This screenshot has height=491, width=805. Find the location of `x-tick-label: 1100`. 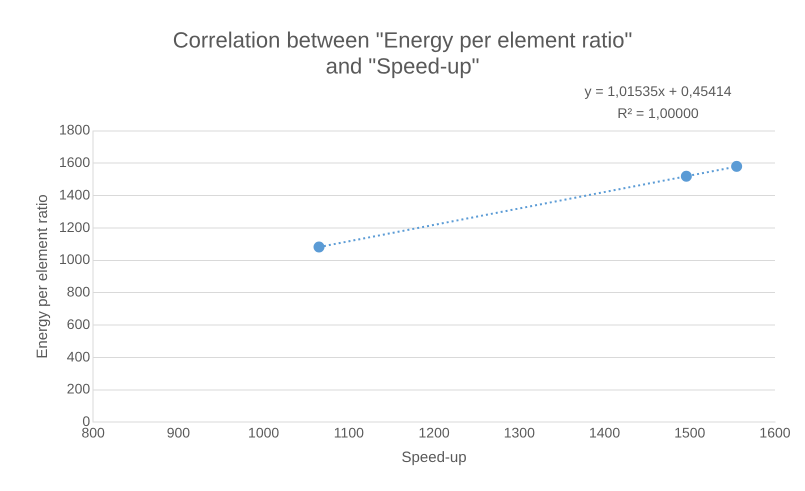

x-tick-label: 1100 is located at coordinates (349, 432).